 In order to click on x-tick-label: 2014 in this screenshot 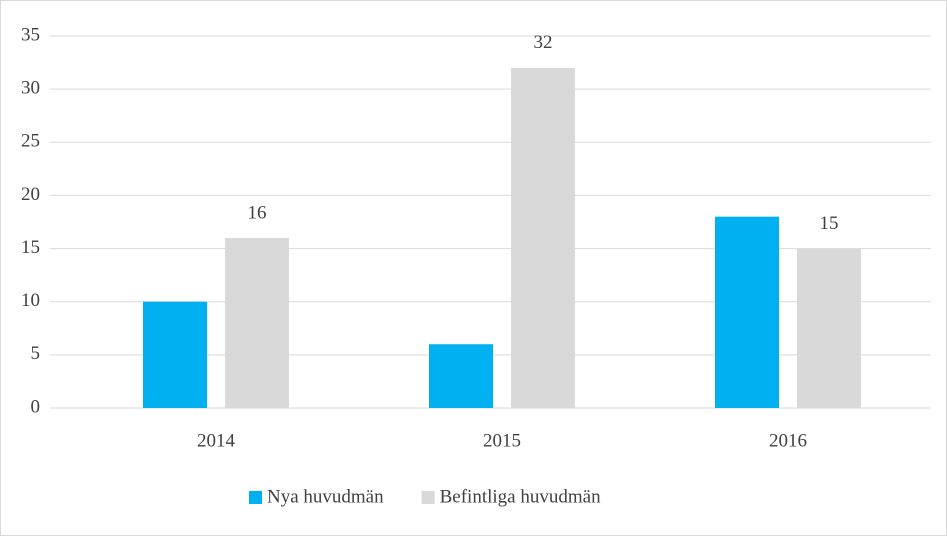, I will do `click(216, 440)`.